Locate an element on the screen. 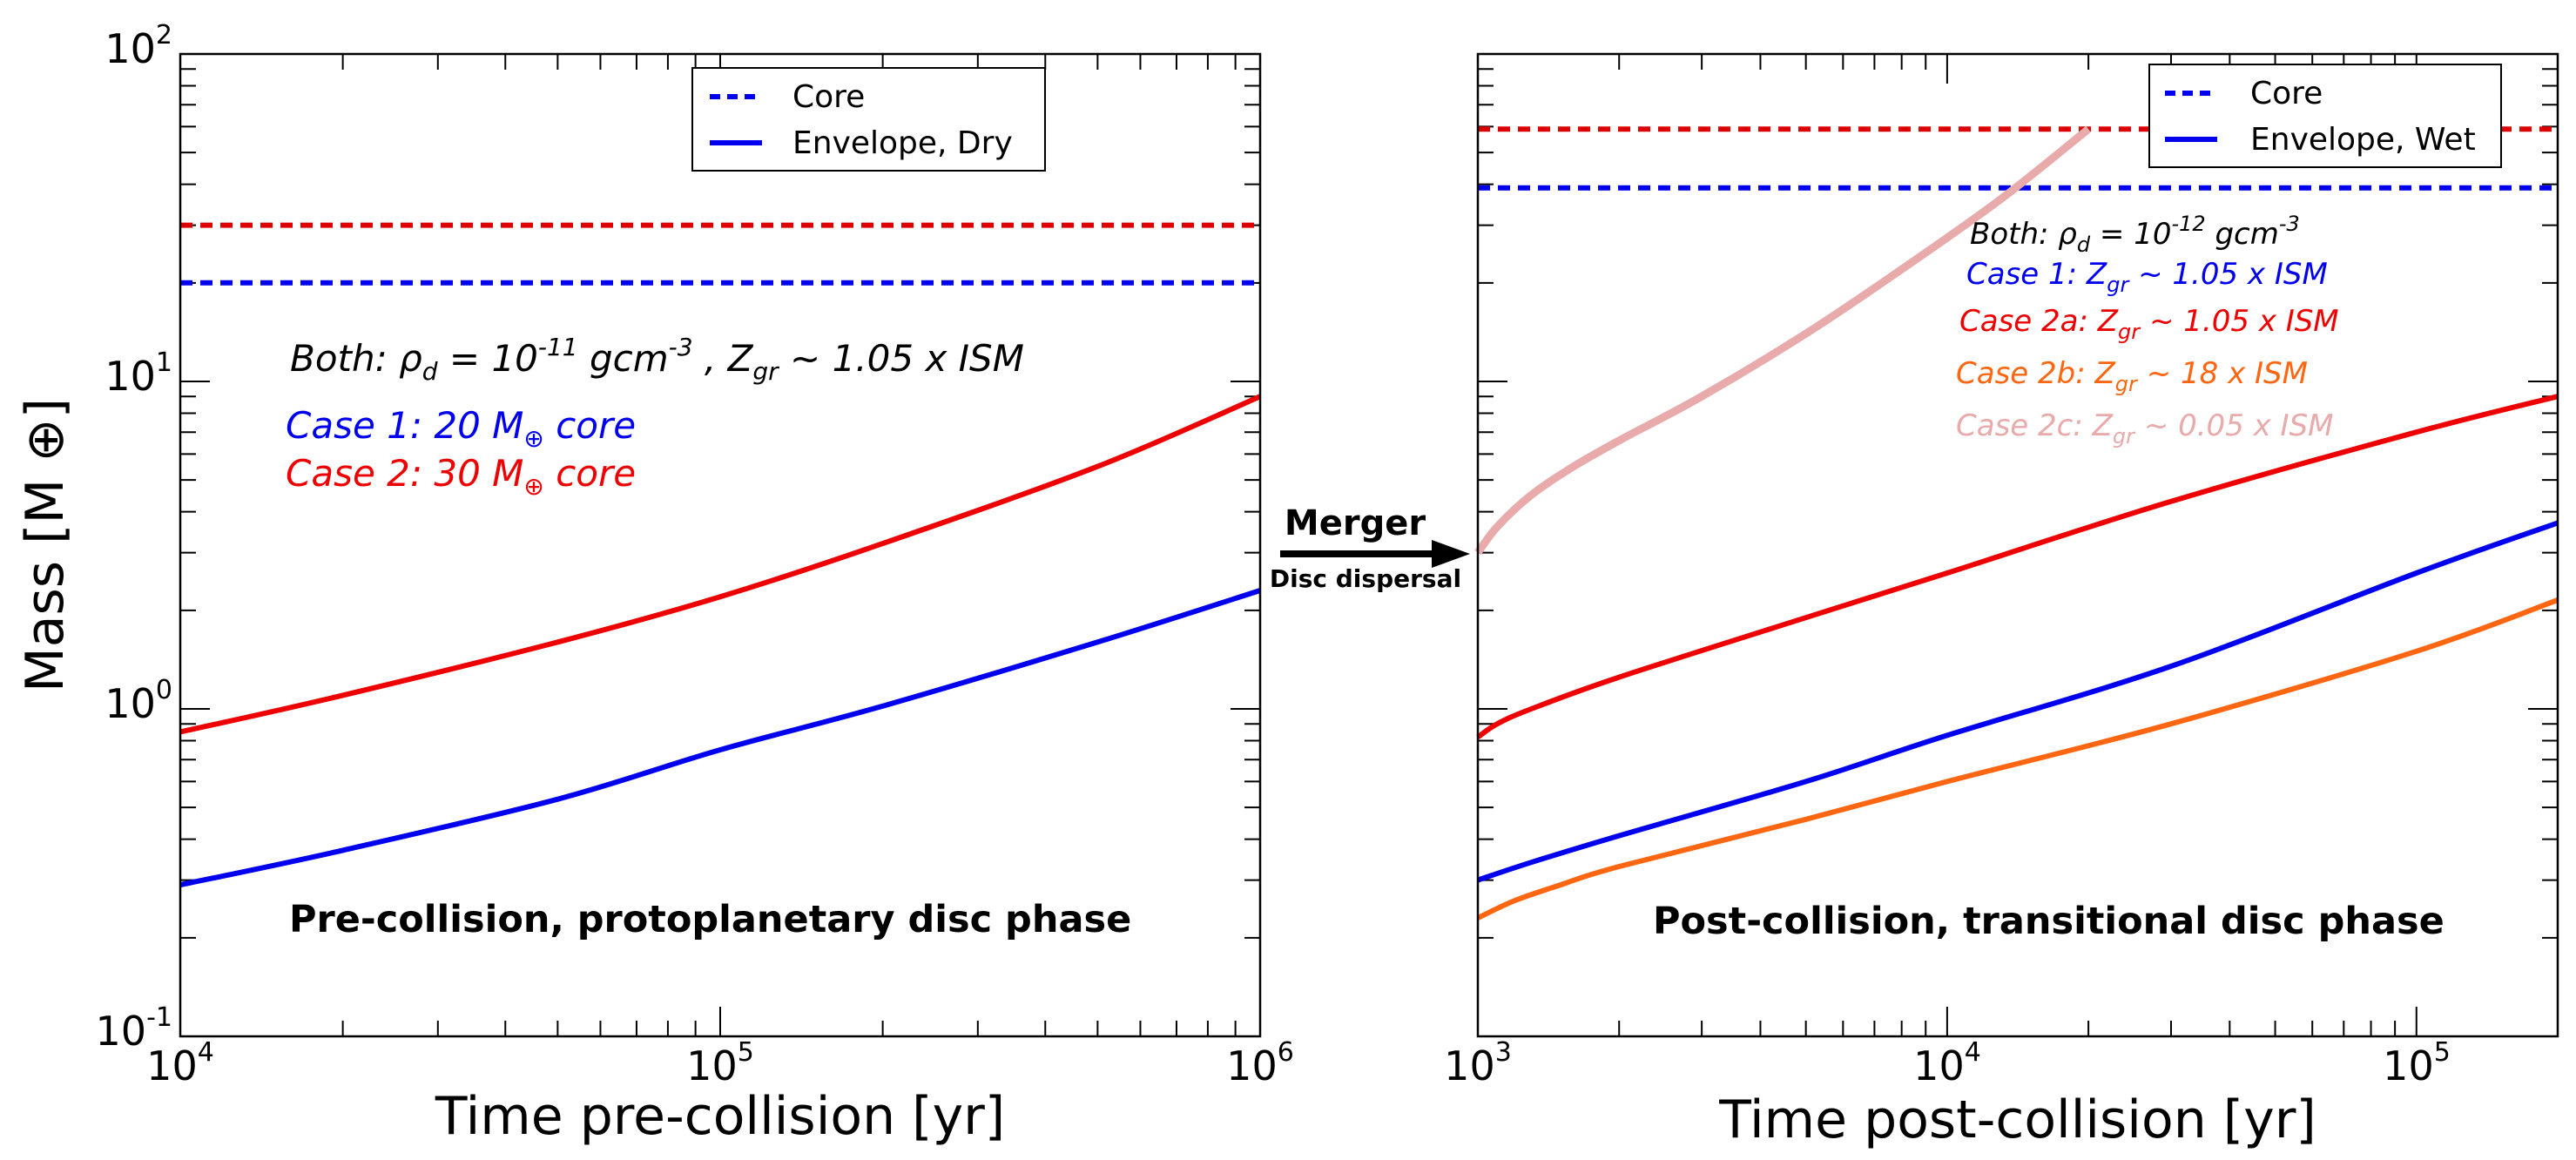 This screenshot has width=2576, height=1160. y-axis-label: Mass [M ⊕] is located at coordinates (45, 545).